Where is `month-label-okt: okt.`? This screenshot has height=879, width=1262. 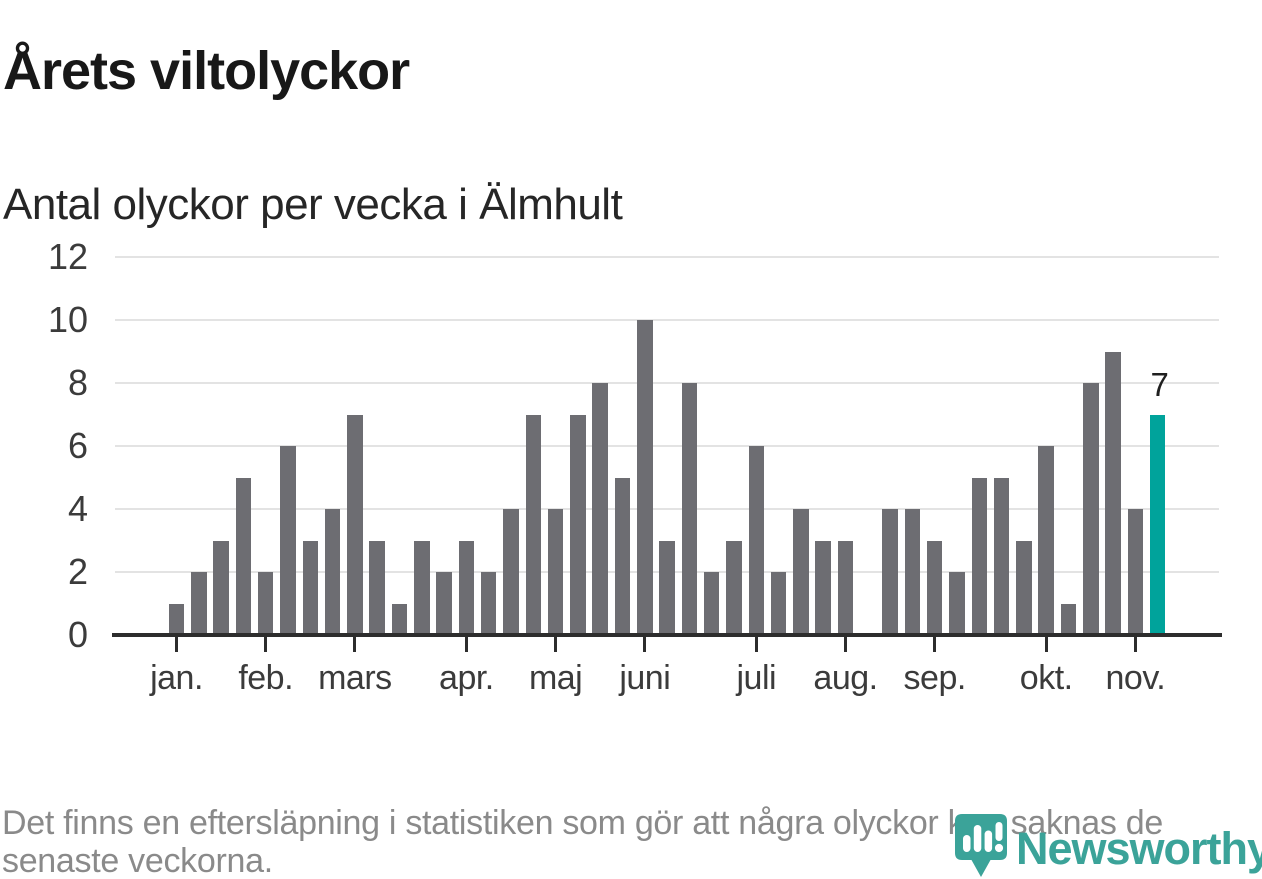
month-label-okt: okt. is located at coordinates (1046, 678).